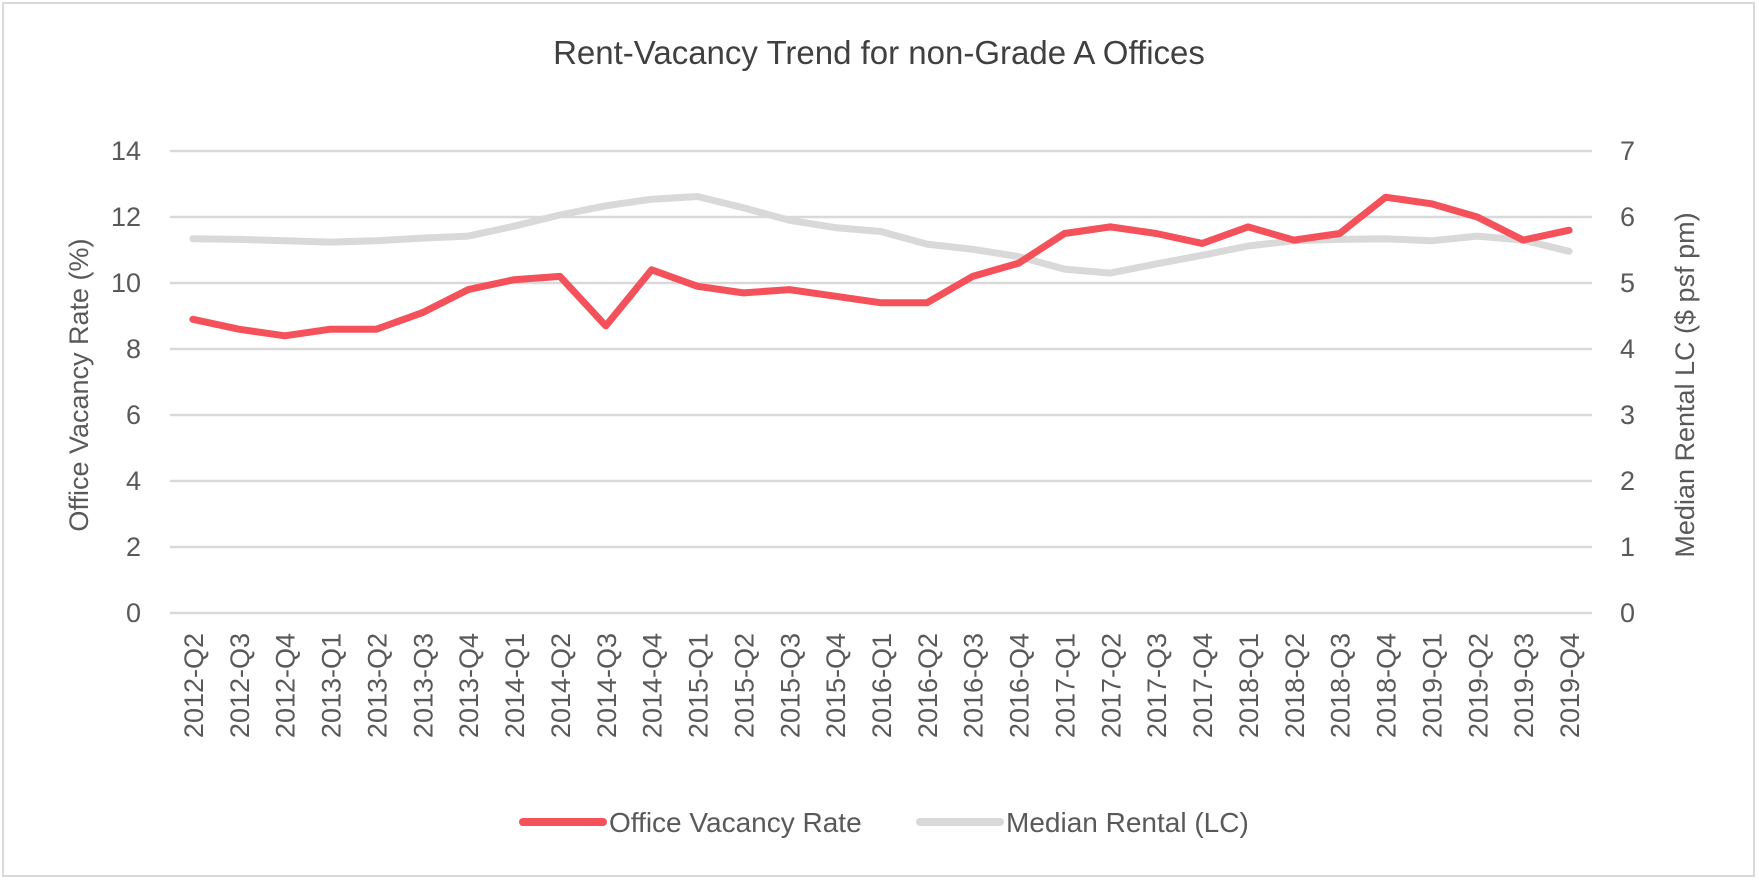 The image size is (1759, 882). I want to click on x-tick-label: 2013-Q2, so click(377, 685).